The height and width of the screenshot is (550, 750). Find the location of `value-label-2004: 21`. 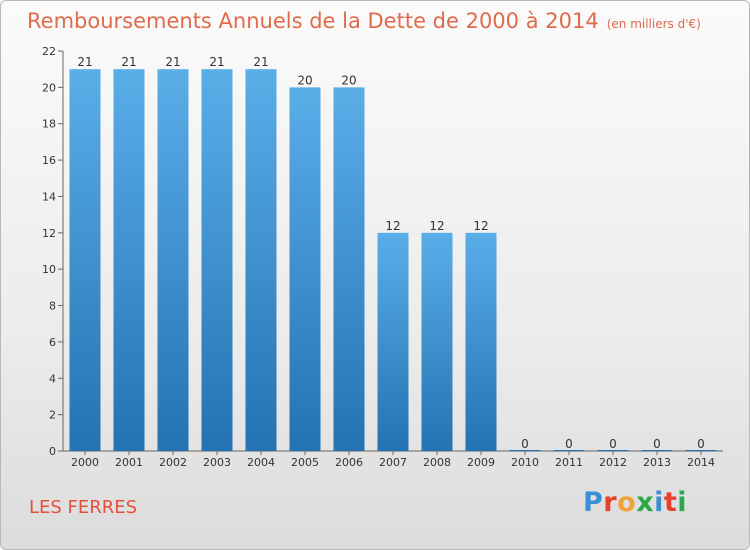

value-label-2004: 21 is located at coordinates (260, 62).